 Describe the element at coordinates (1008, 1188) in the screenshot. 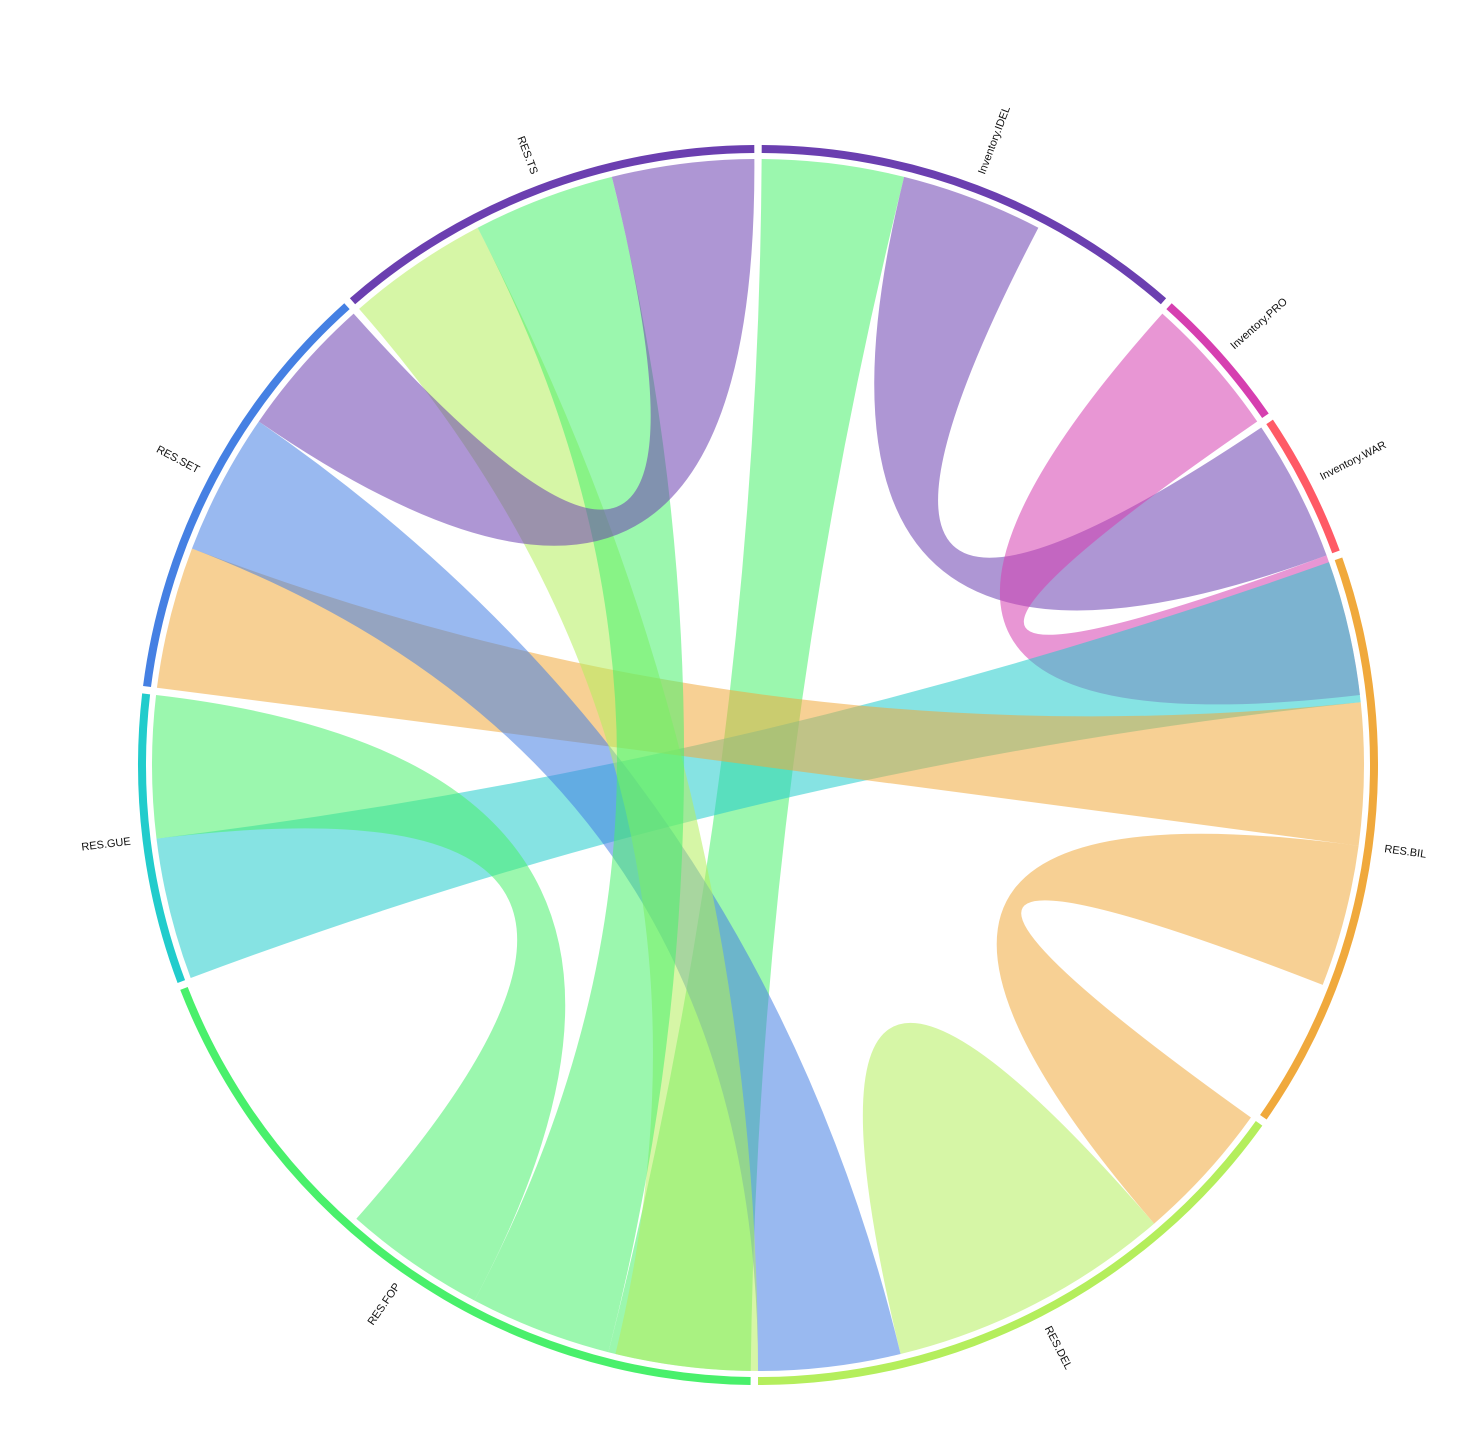

I see `ribbon-res-del-to-res-del` at that location.